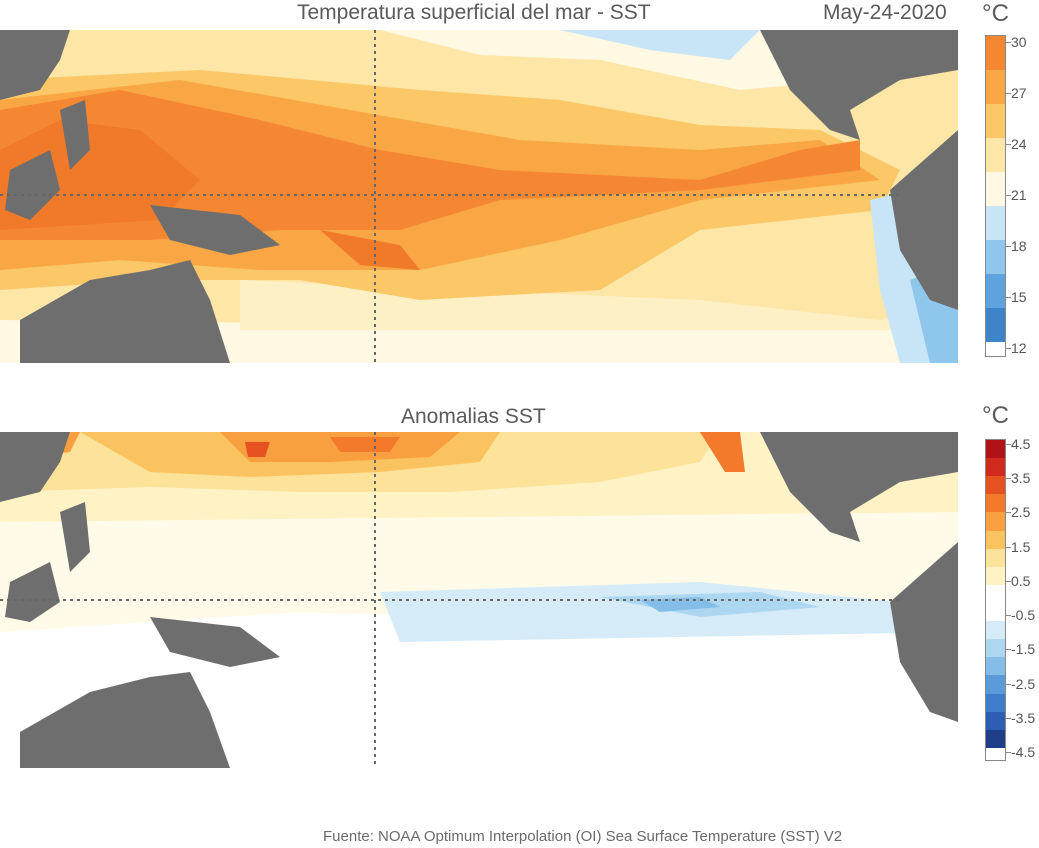  What do you see at coordinates (1019, 144) in the screenshot?
I see `sst-colorbar-tick-label: 24` at bounding box center [1019, 144].